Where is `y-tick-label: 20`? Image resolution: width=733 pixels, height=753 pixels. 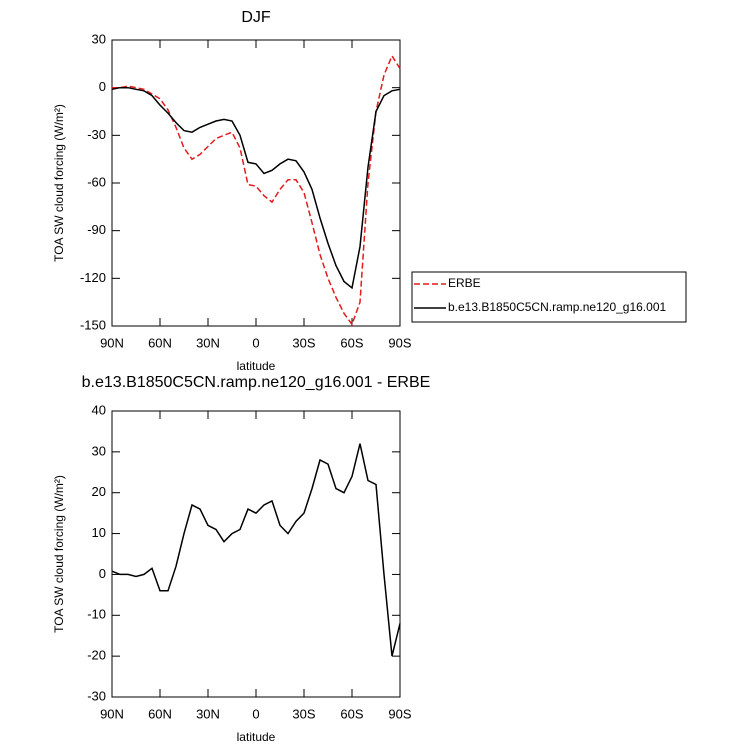
y-tick-label: 20 is located at coordinates (99, 491).